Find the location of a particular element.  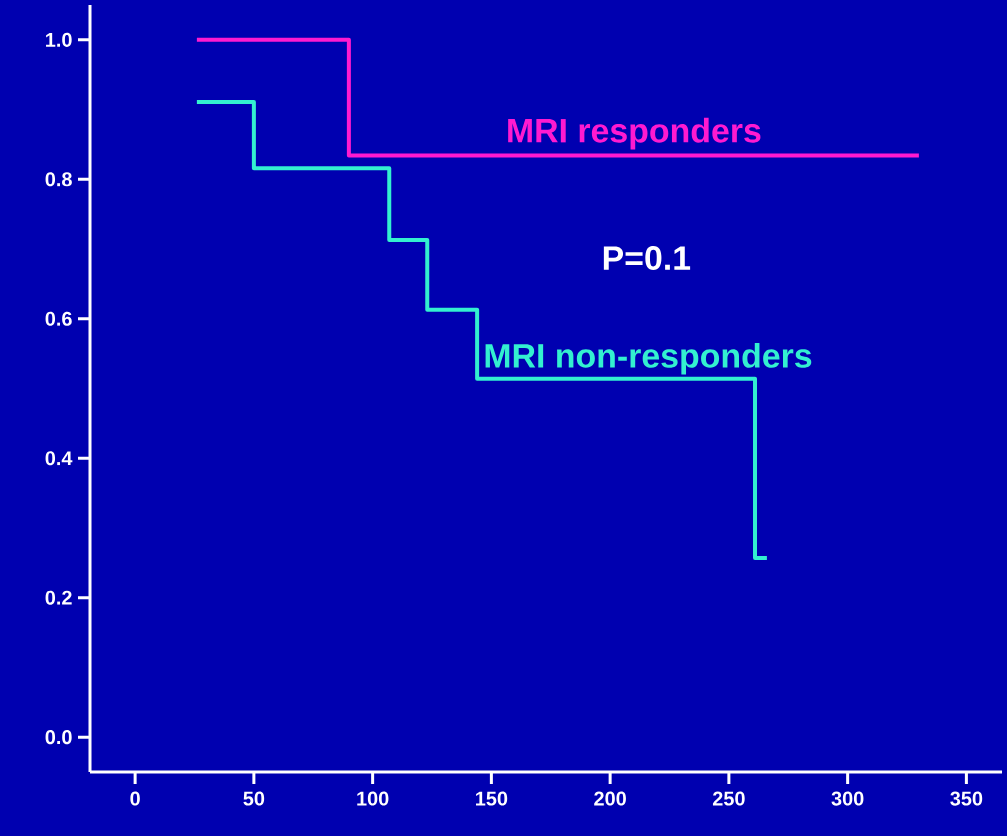

y-tick-label: 1.0 is located at coordinates (59, 39).